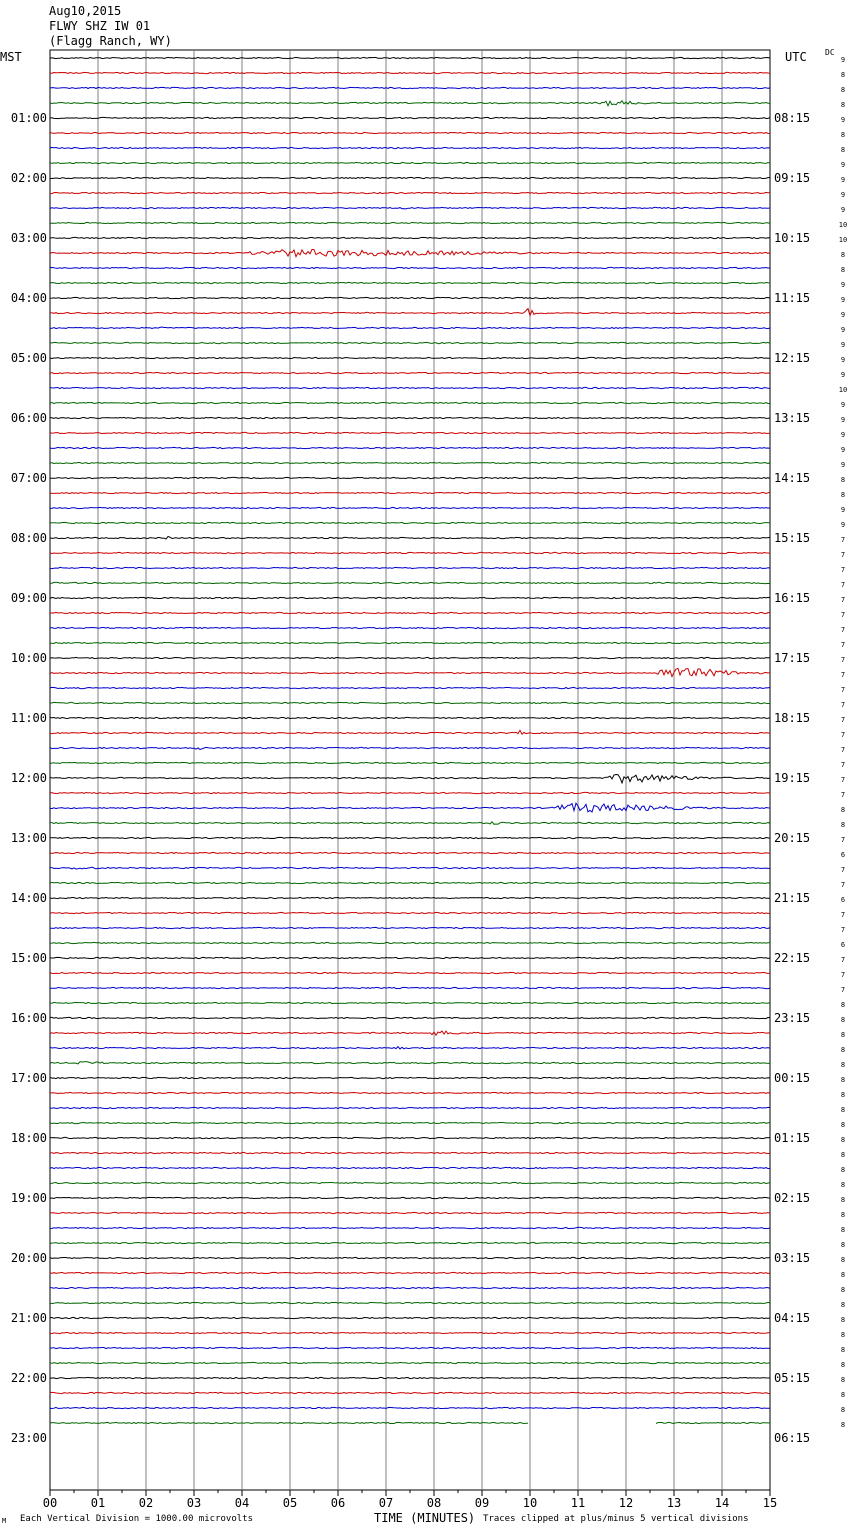 The height and width of the screenshot is (1534, 850). What do you see at coordinates (792, 1438) in the screenshot?
I see `hour-label-utc: 06:15` at bounding box center [792, 1438].